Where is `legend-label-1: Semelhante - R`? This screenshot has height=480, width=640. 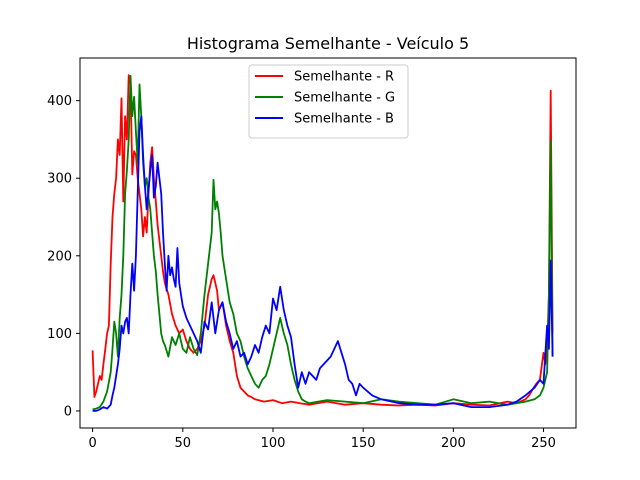
legend-label-1: Semelhante - R is located at coordinates (344, 77).